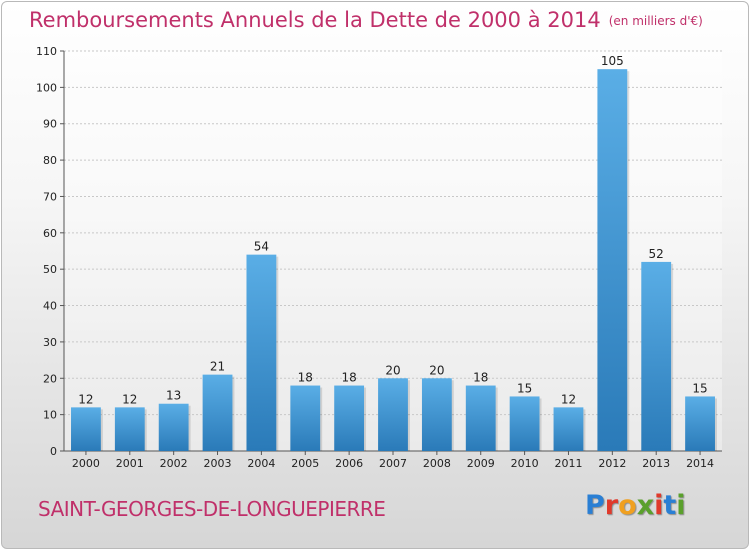 The width and height of the screenshot is (750, 550). Describe the element at coordinates (218, 463) in the screenshot. I see `x-tick-label: 2003` at that location.